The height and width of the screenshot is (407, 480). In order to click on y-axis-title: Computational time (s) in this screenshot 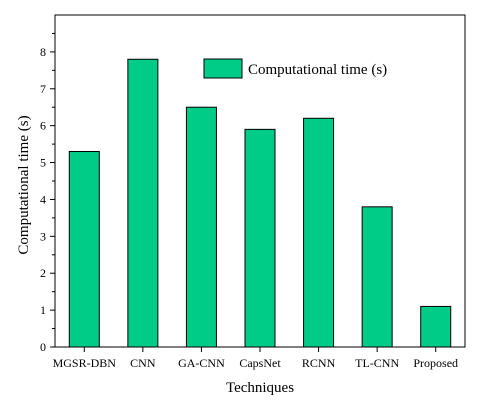, I will do `click(24, 184)`.